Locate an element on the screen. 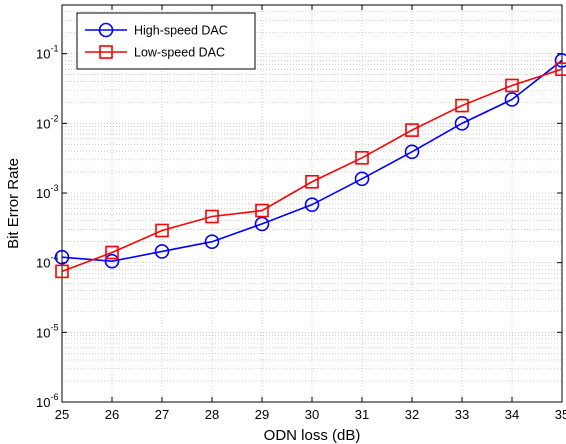  legend-box is located at coordinates (166, 41).